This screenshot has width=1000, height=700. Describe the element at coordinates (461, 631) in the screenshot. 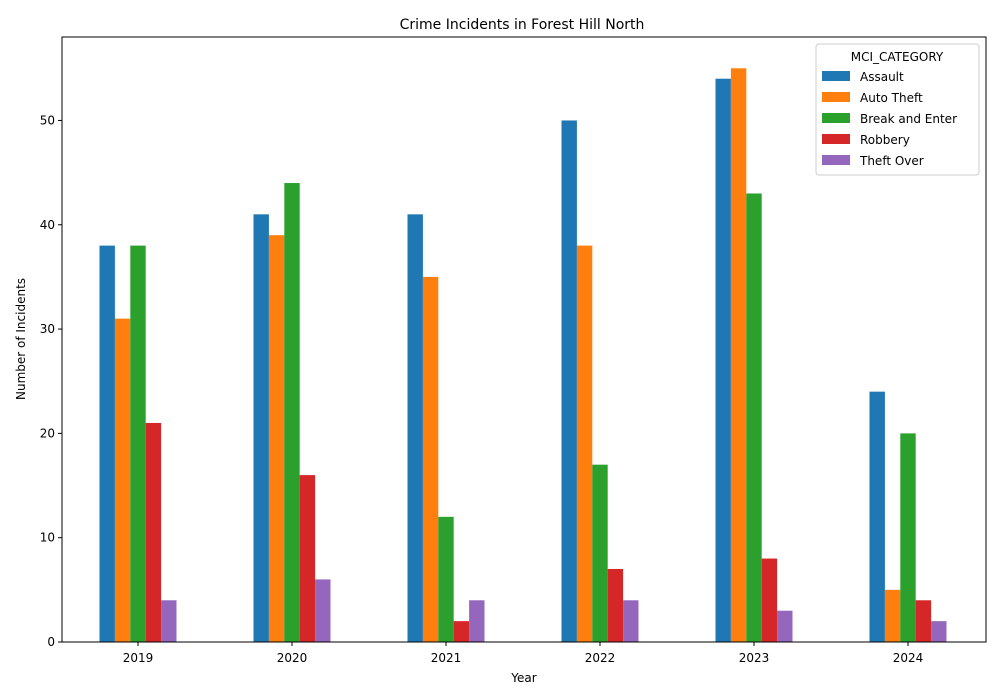

I see `bar-robbery-2021` at that location.